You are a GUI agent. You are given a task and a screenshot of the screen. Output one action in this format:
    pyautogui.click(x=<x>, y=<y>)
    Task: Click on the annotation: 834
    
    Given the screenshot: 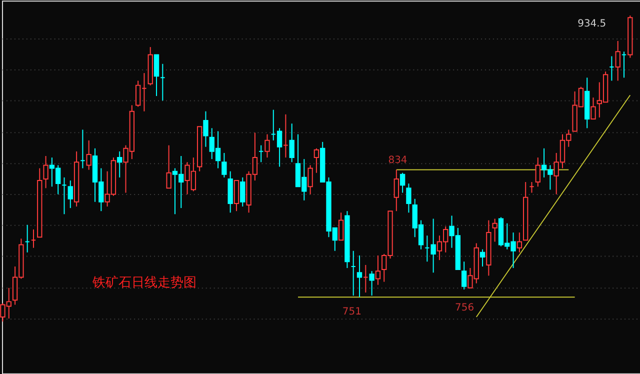 What is the action you would take?
    pyautogui.click(x=398, y=160)
    